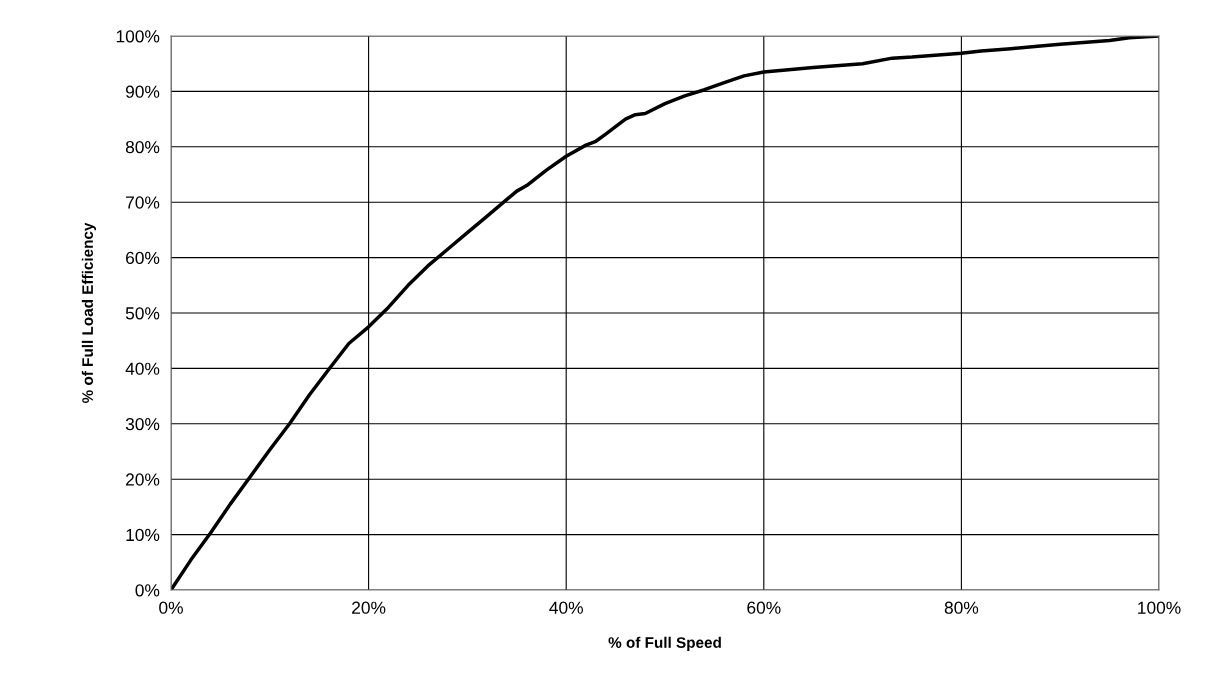 This screenshot has width=1214, height=694. What do you see at coordinates (142, 368) in the screenshot?
I see `y-tick-label: 40%` at bounding box center [142, 368].